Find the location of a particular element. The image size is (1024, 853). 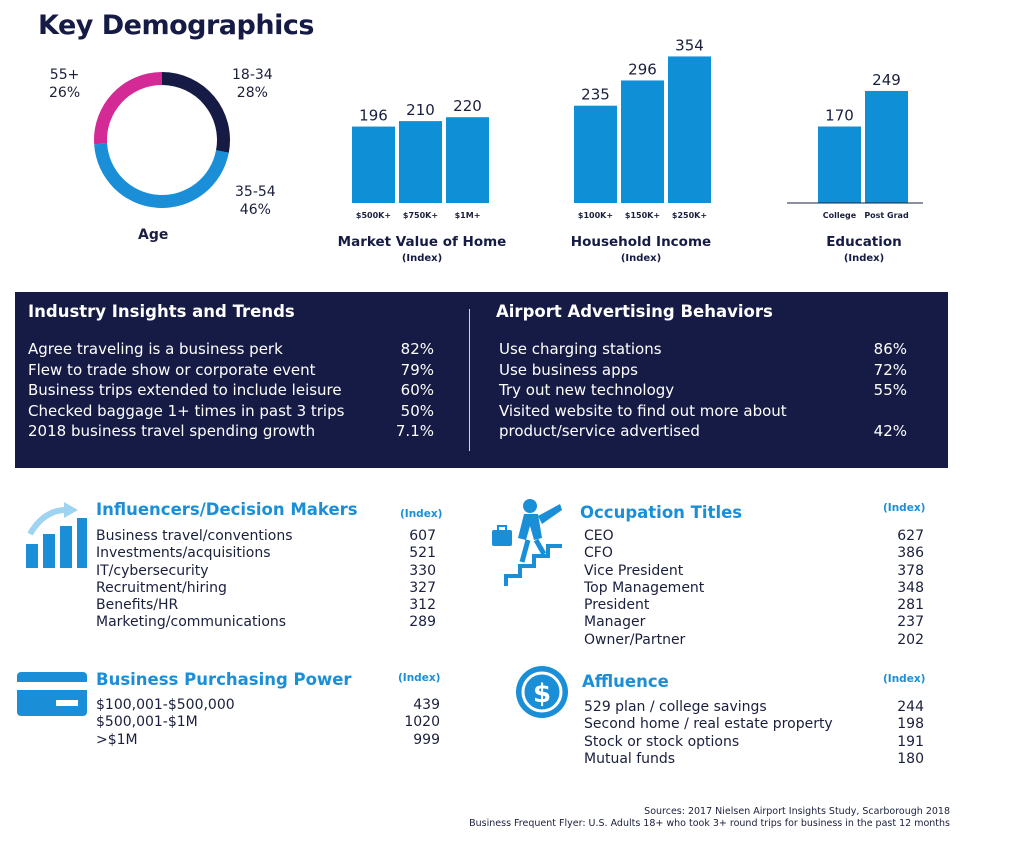

bar-value-label: 210 is located at coordinates (420, 110).